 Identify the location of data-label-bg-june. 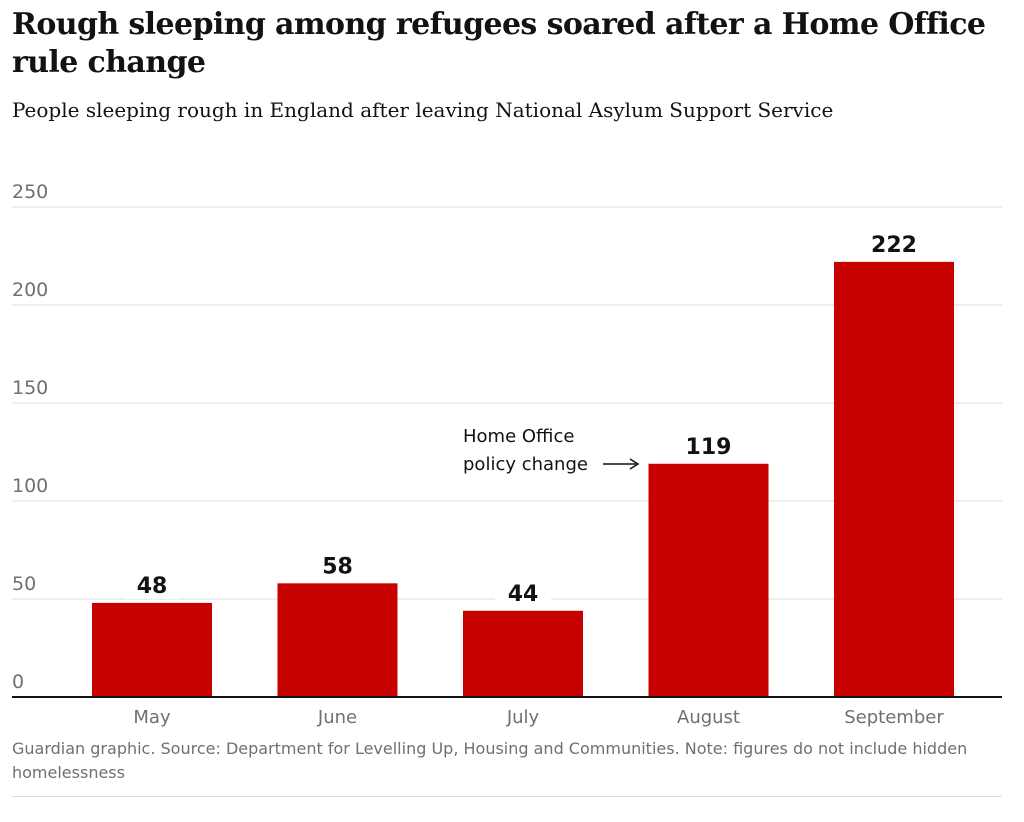
(337, 566).